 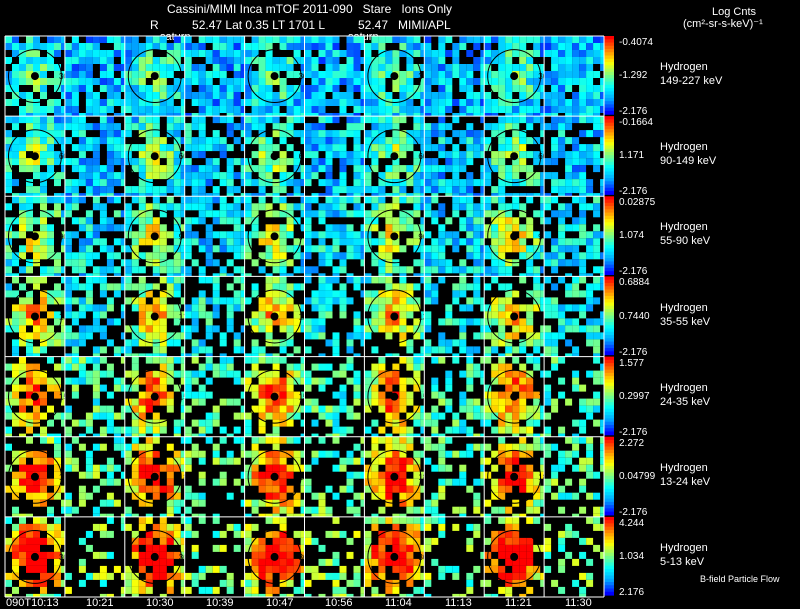 What do you see at coordinates (422, 156) in the screenshot?
I see `ring-label: 60` at bounding box center [422, 156].